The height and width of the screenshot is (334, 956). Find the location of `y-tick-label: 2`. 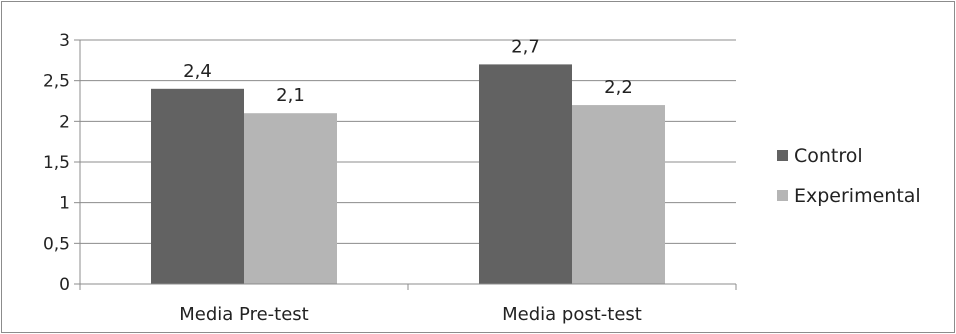

y-tick-label: 2 is located at coordinates (64, 122).